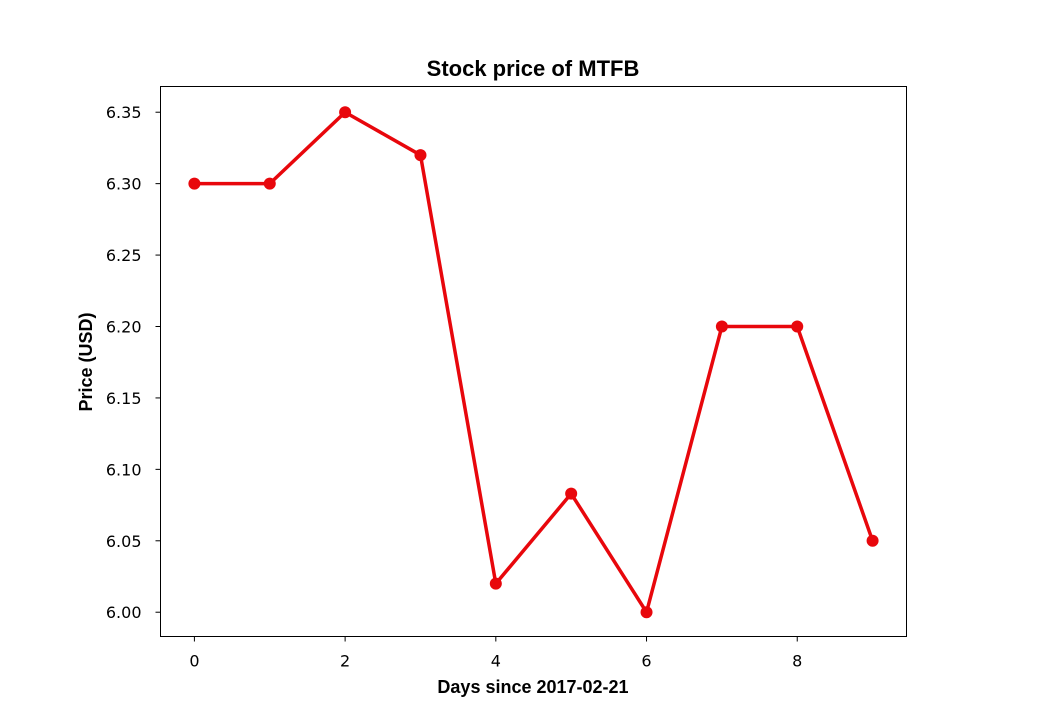 The image size is (1040, 715). Describe the element at coordinates (124, 612) in the screenshot. I see `y-tick-label: 6.00` at that location.